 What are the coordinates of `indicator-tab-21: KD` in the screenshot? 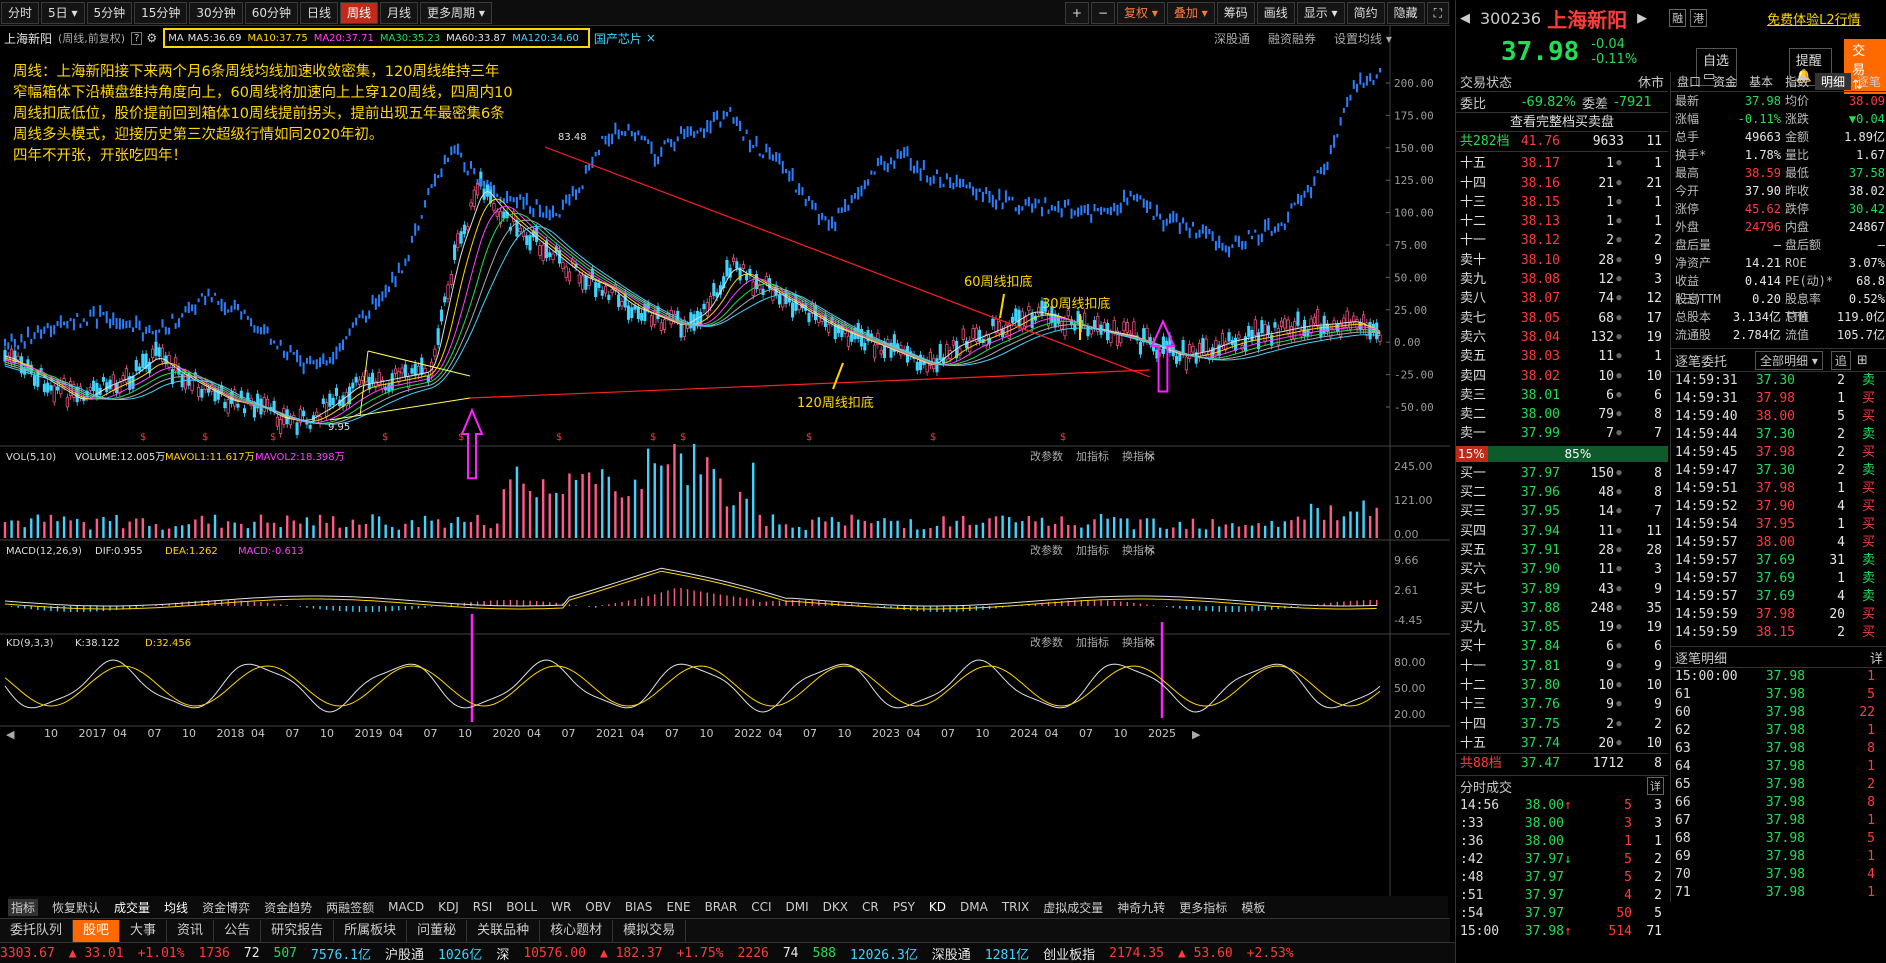 It's located at (937, 907).